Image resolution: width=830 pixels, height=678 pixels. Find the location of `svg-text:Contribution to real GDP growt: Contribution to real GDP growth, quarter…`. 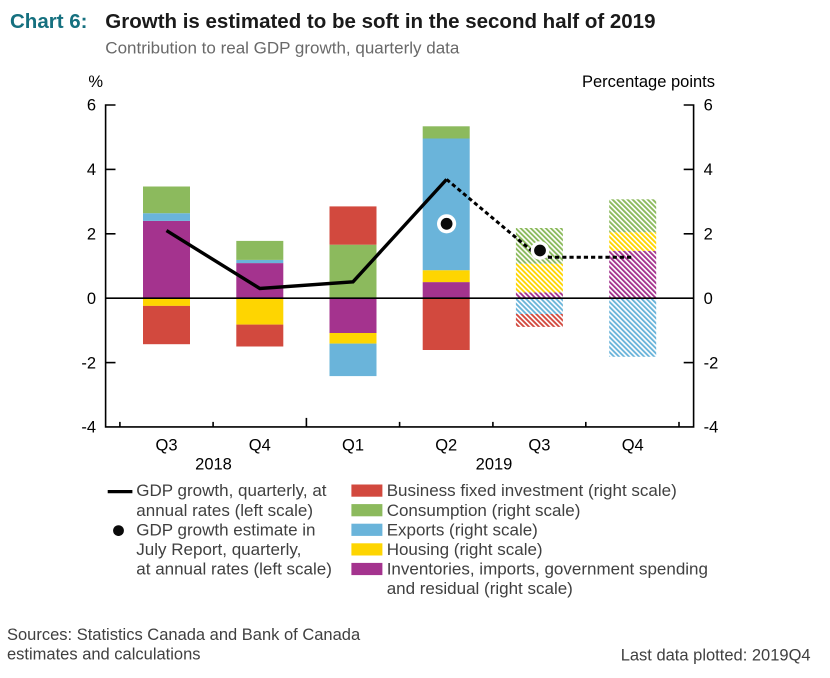

svg-text:Contribution to real GDP growt: Contribution to real GDP growth, quarter… is located at coordinates (282, 48).